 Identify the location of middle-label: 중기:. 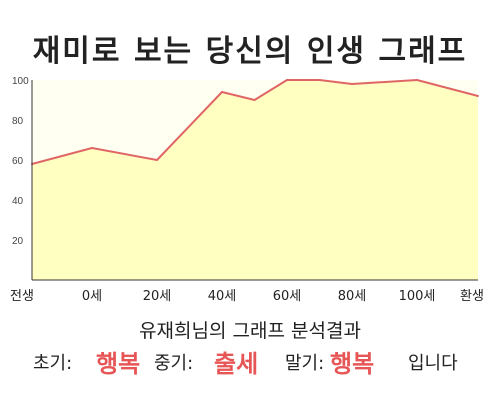
(174, 363).